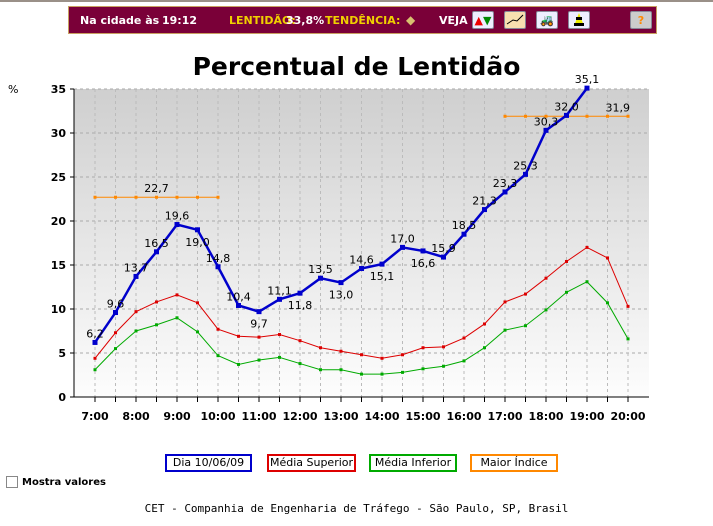  Describe the element at coordinates (300, 305) in the screenshot. I see `data-label: 11,8` at that location.